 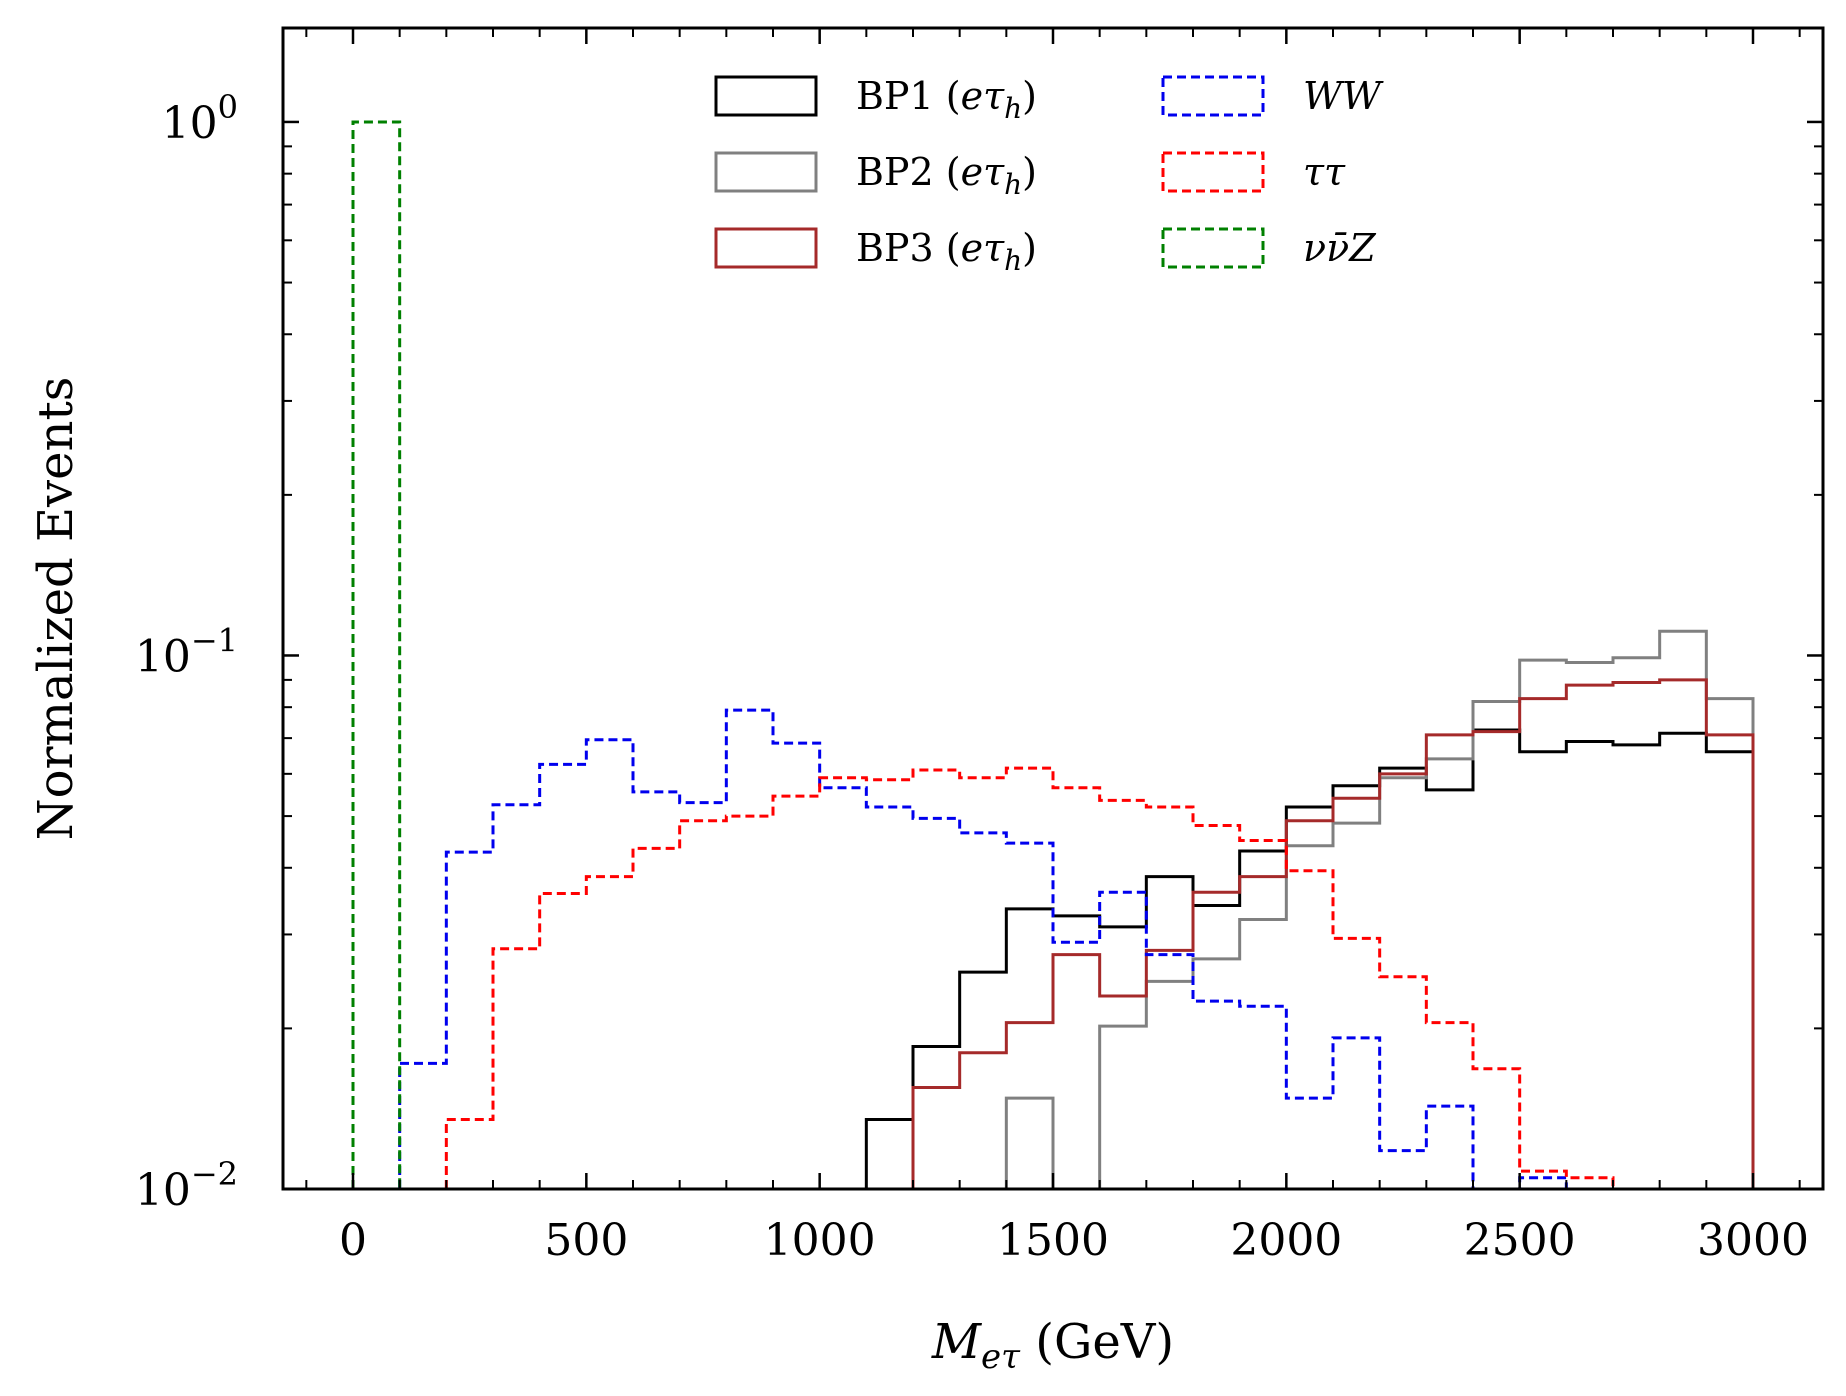 I want to click on legend-item-bp1: BP1 (eτh), so click(x=875, y=99).